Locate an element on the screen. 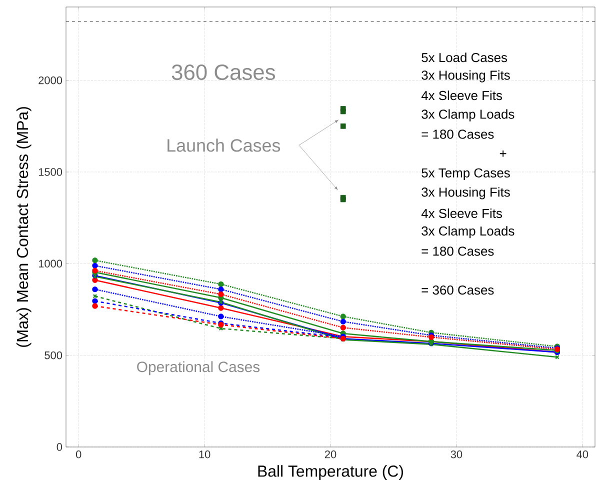 The width and height of the screenshot is (596, 484). x-tick-label: 10 is located at coordinates (204, 454).